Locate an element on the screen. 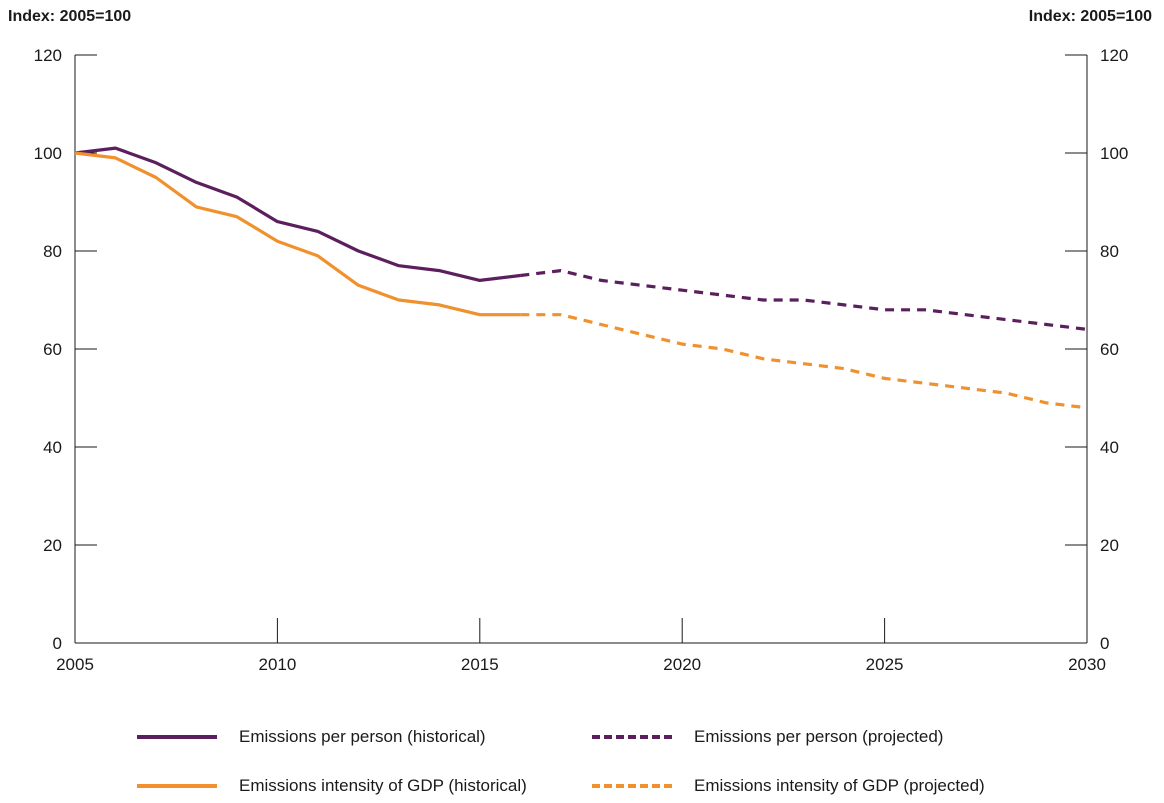  legend-item-gdp-historical: Emissions intensity of GDP (historical) is located at coordinates (332, 786).